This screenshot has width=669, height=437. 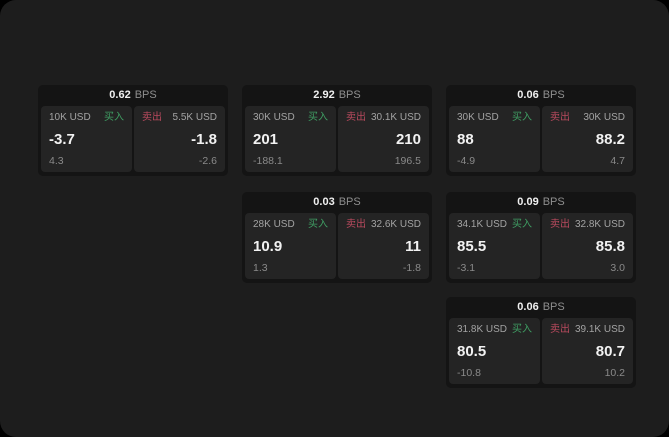 I want to click on buy-panel: 28K USD 买入 10.9 1.3, so click(x=290, y=246).